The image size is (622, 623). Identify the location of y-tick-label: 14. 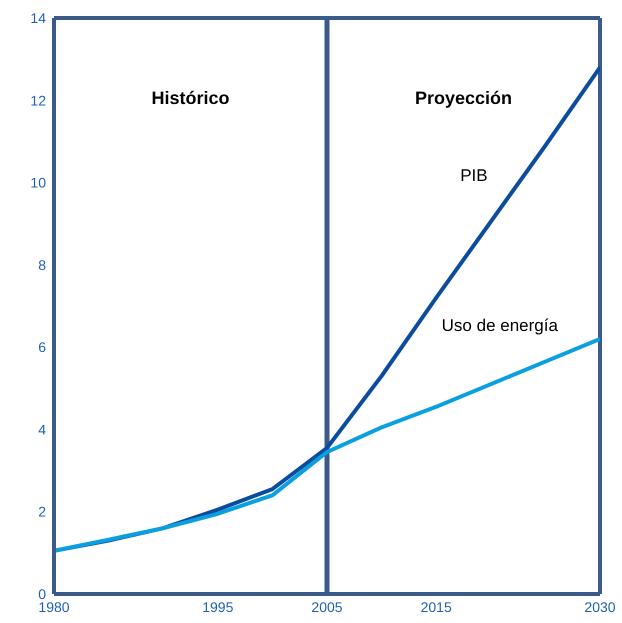
(38, 18).